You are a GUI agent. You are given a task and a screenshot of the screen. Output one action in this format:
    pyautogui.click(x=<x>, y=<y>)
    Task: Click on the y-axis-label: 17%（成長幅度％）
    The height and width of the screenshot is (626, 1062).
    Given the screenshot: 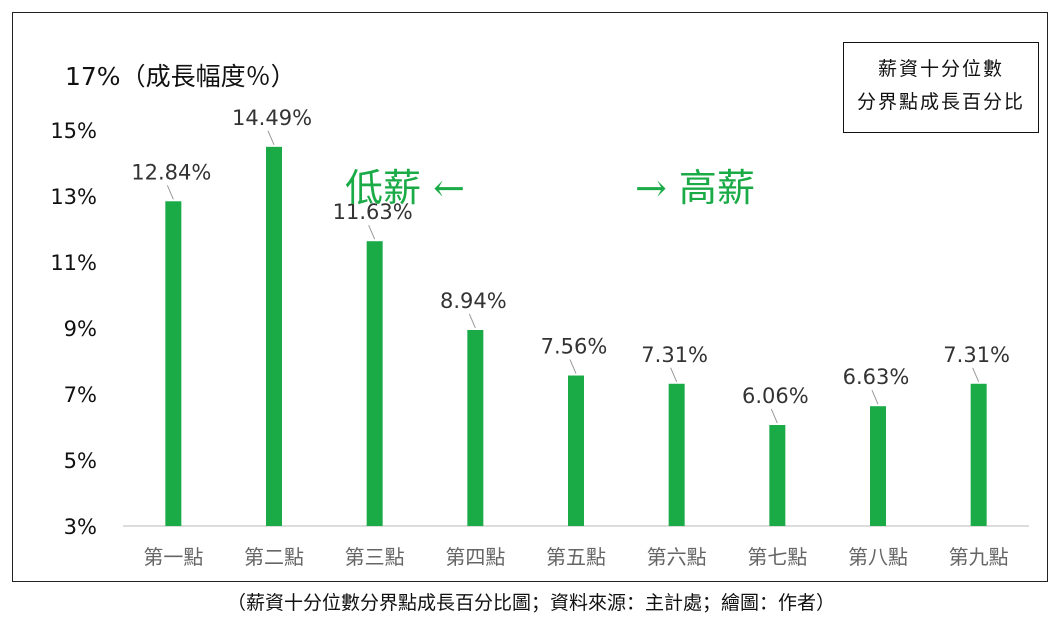 What is the action you would take?
    pyautogui.click(x=180, y=76)
    